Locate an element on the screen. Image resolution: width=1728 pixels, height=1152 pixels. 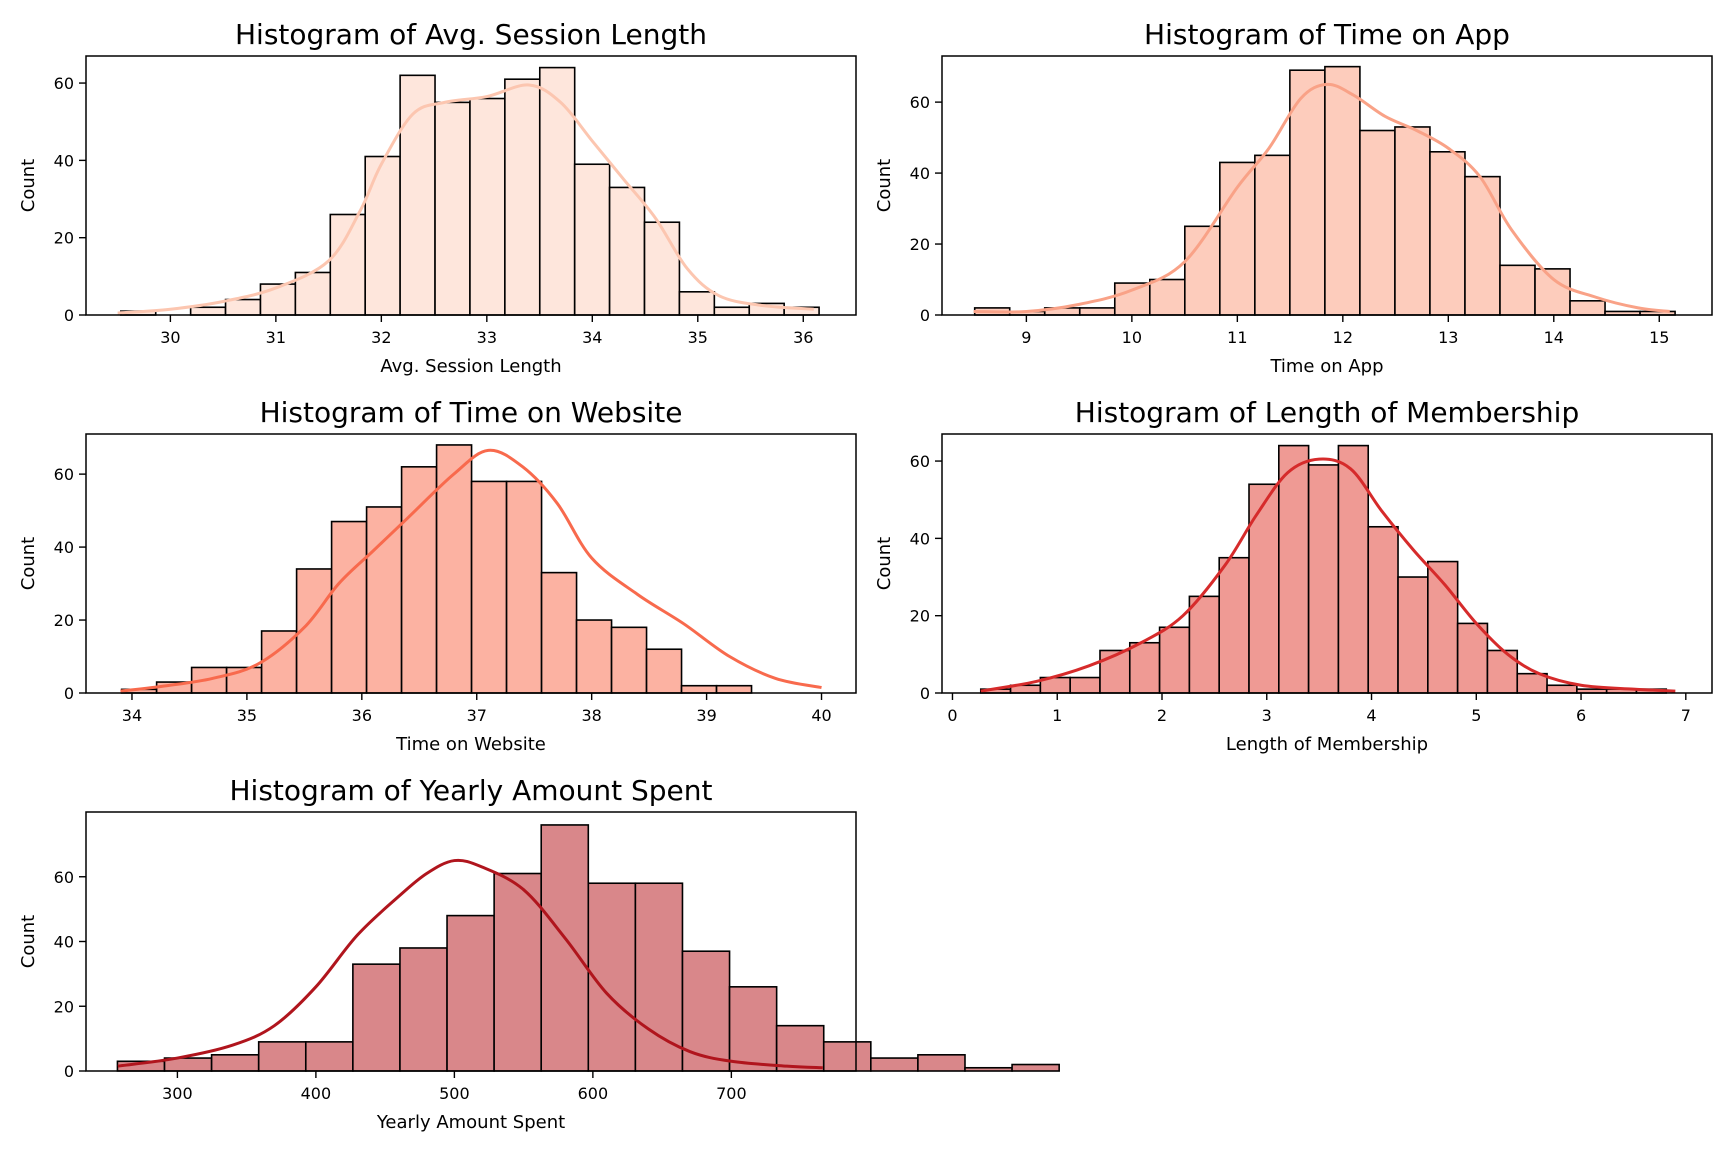
chart-title: Histogram of Avg. Session Length is located at coordinates (471, 34).